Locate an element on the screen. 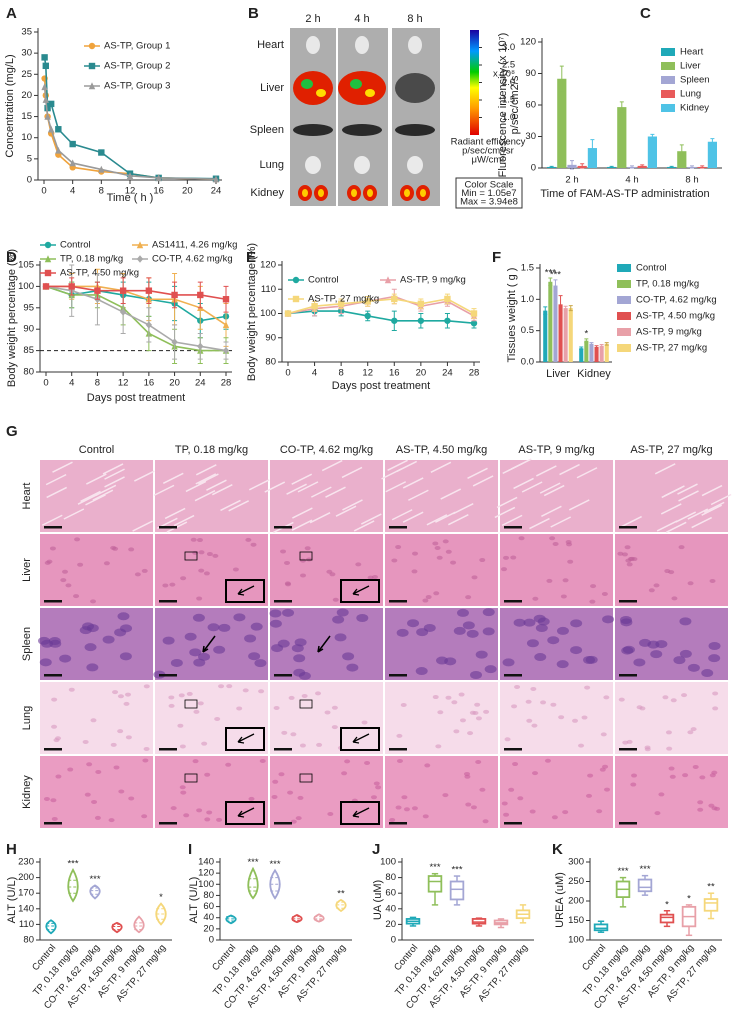 The image size is (732, 1010). column-label: CO-TP, 4.62 mg/kg is located at coordinates (326, 450).